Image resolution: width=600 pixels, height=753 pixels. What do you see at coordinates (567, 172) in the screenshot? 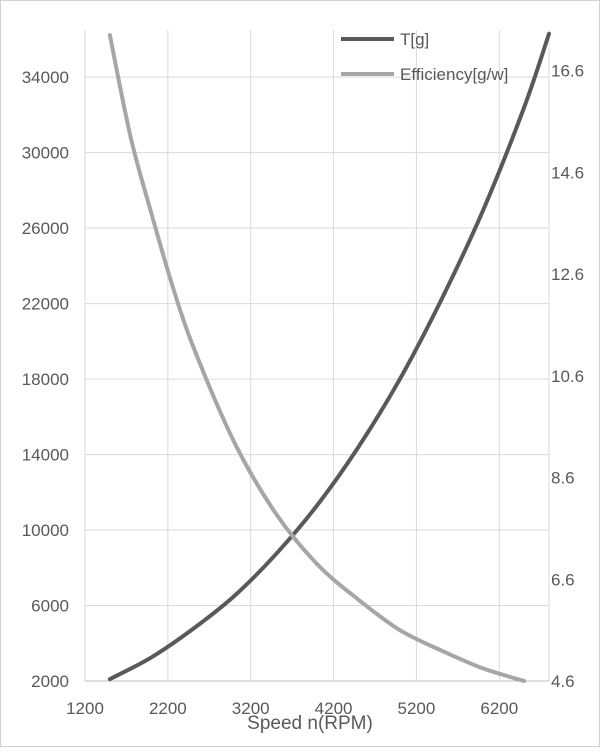
I see `right-tick-label: 14.6` at bounding box center [567, 172].